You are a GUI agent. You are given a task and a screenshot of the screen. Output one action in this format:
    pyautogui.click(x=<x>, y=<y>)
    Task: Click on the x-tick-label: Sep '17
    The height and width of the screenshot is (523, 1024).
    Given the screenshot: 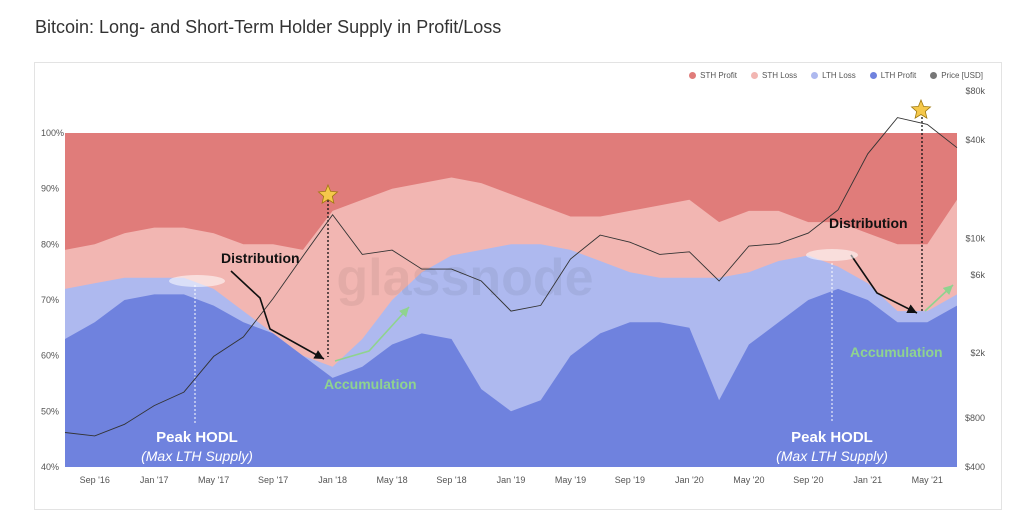 What is the action you would take?
    pyautogui.click(x=273, y=480)
    